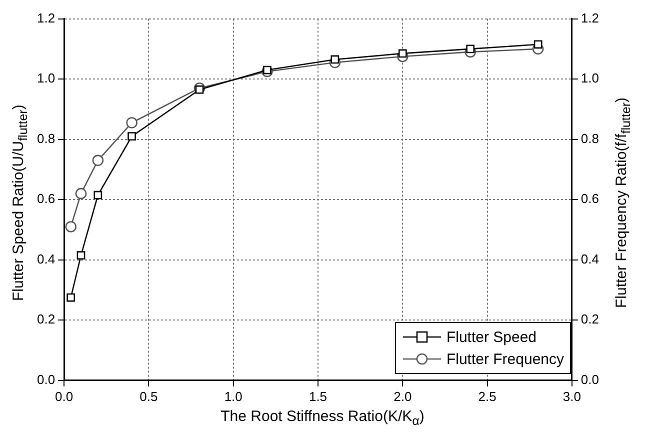 This screenshot has width=645, height=441. What do you see at coordinates (590, 258) in the screenshot?
I see `y2-tick-label: 0.4` at bounding box center [590, 258].